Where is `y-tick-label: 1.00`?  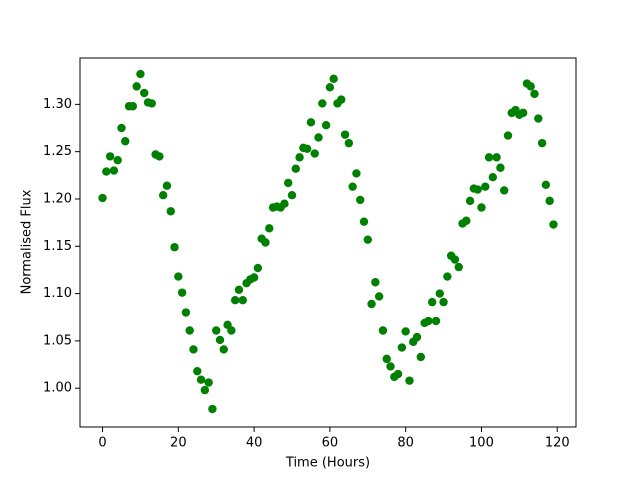
y-tick-label: 1.00 is located at coordinates (57, 388).